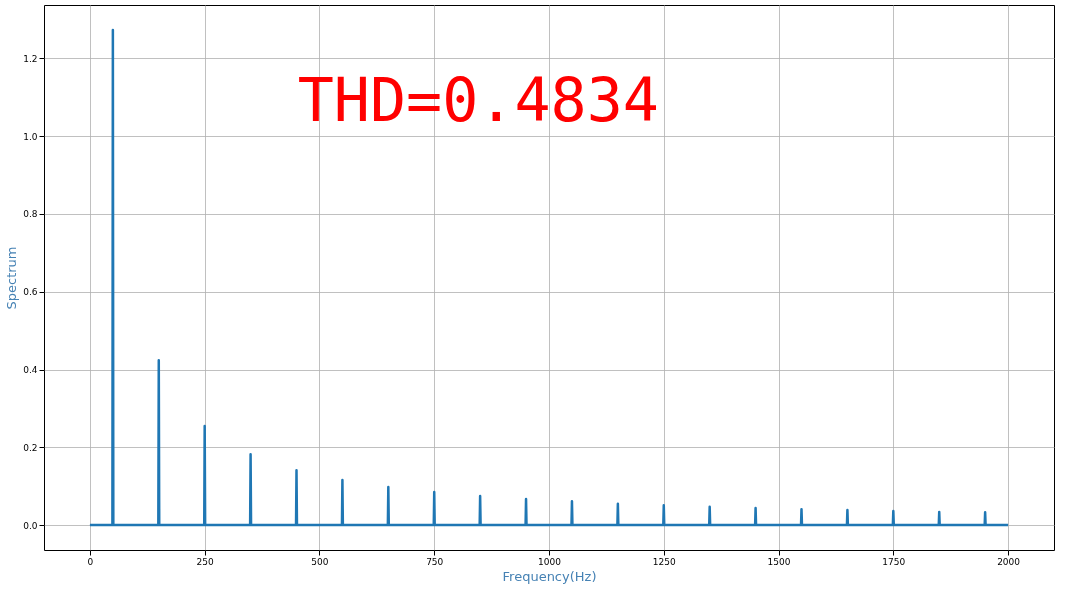 The image size is (1080, 608). What do you see at coordinates (320, 561) in the screenshot?
I see `x-tick-label: 500` at bounding box center [320, 561].